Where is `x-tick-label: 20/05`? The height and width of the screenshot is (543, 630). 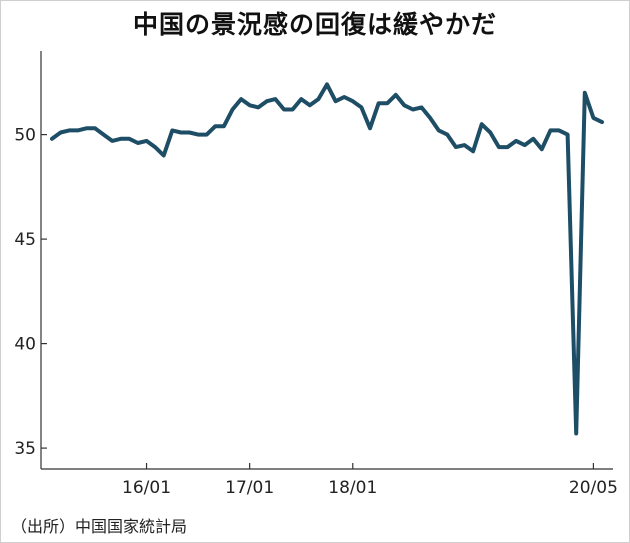 x-tick-label: 20/05 is located at coordinates (593, 488).